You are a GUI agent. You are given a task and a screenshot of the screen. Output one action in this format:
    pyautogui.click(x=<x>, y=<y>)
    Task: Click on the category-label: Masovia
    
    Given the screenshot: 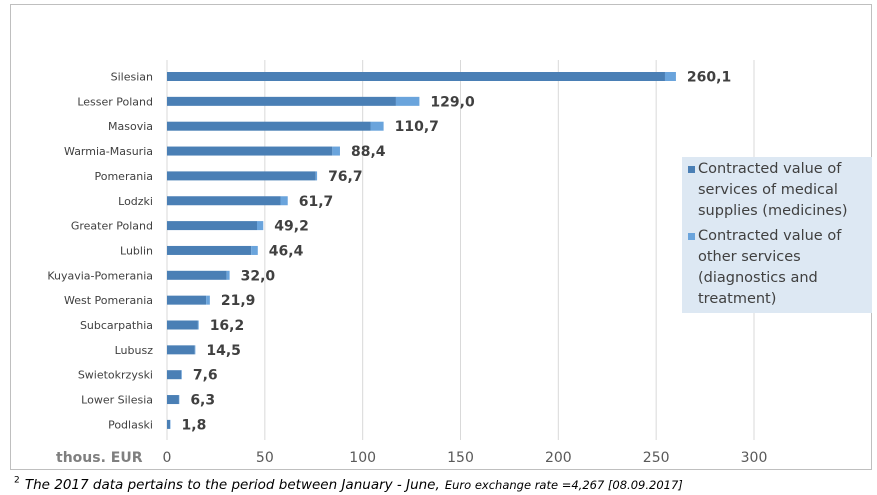 What is the action you would take?
    pyautogui.click(x=130, y=126)
    